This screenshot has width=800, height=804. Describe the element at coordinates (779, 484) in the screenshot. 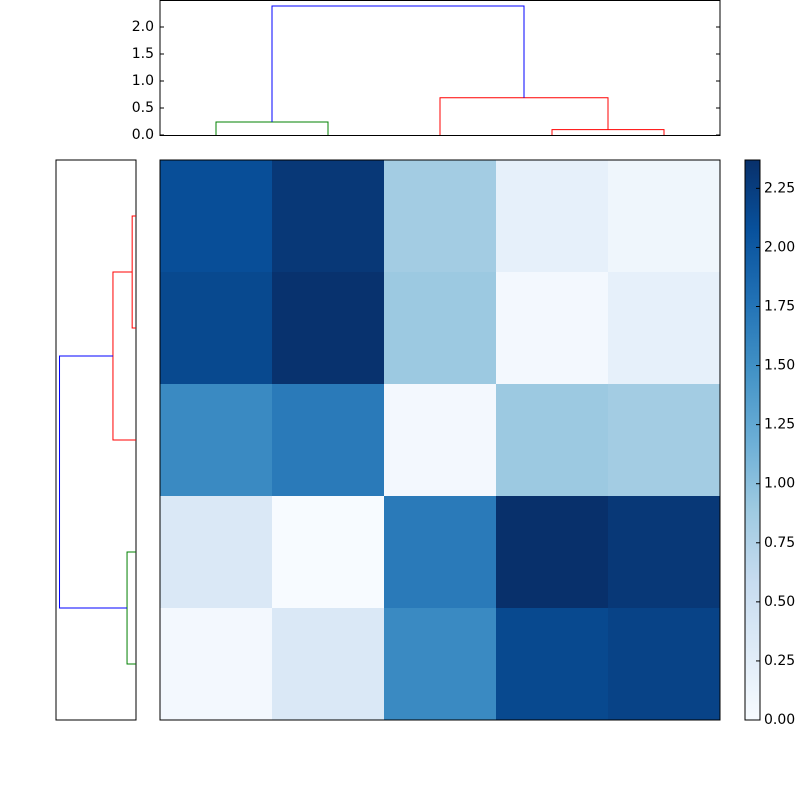

I see `colorbar-tick-label: 1.00` at that location.